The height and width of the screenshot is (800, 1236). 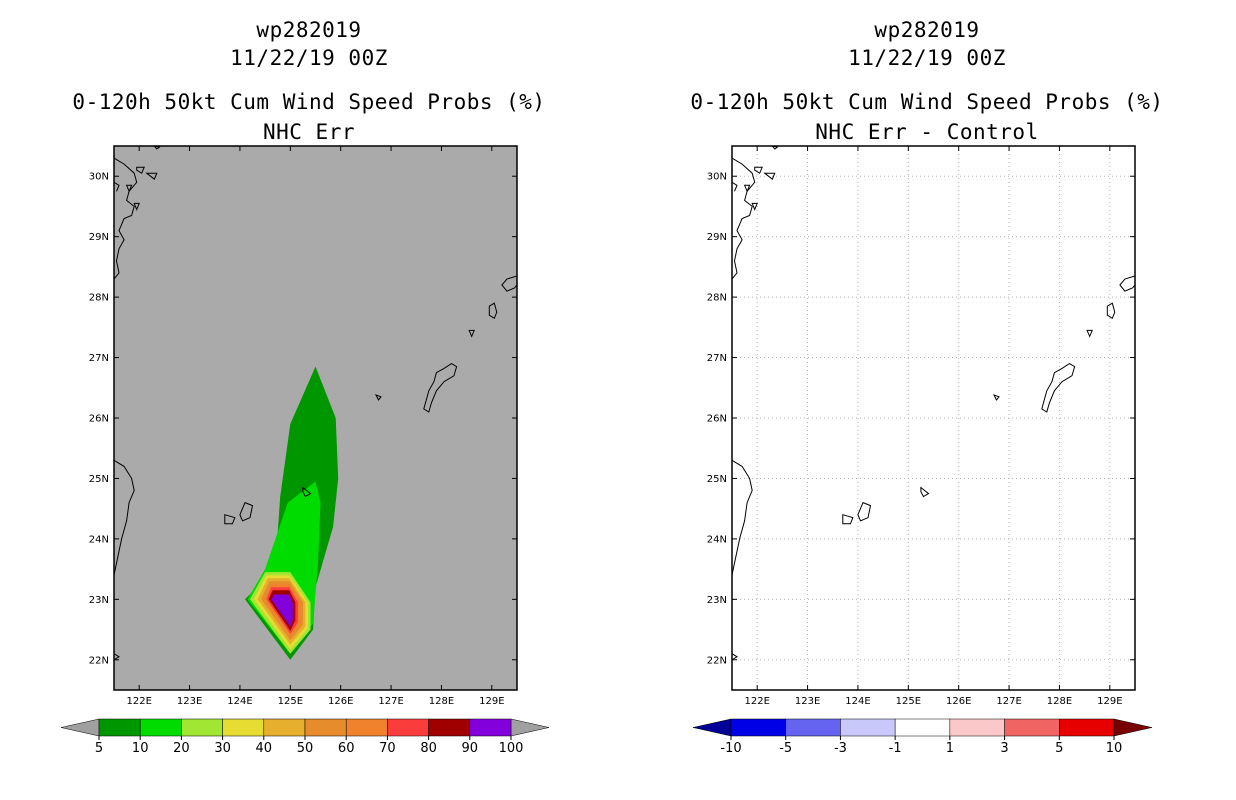 I want to click on tokunoshima, so click(x=493, y=311).